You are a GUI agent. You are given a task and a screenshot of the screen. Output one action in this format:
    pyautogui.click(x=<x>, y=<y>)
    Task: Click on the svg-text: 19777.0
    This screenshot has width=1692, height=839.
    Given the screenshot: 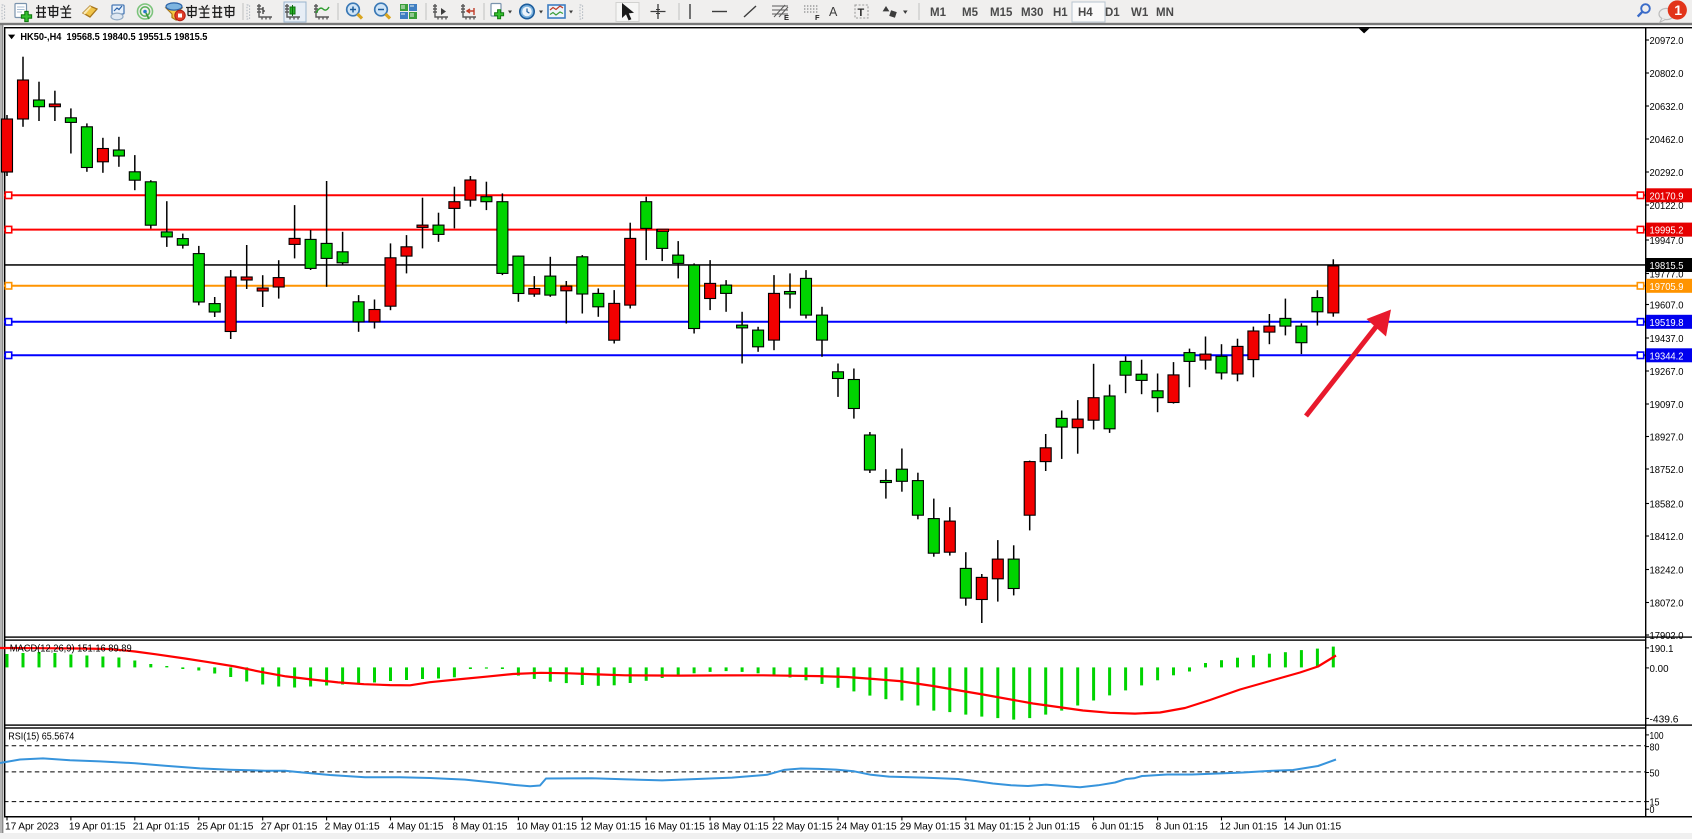 What is the action you would take?
    pyautogui.click(x=1667, y=274)
    